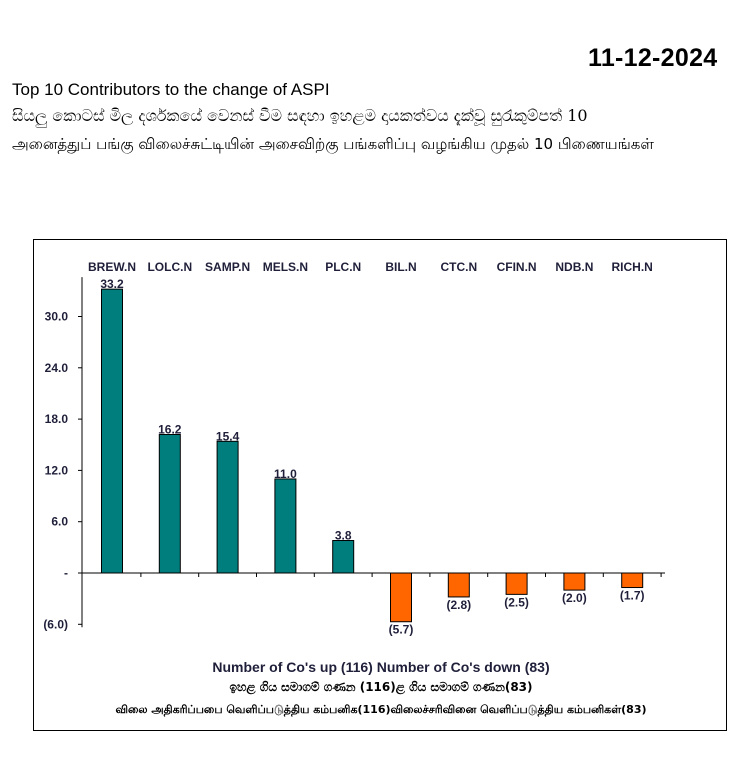 Image resolution: width=750 pixels, height=767 pixels. What do you see at coordinates (458, 585) in the screenshot?
I see `bar-ctc-n` at bounding box center [458, 585].